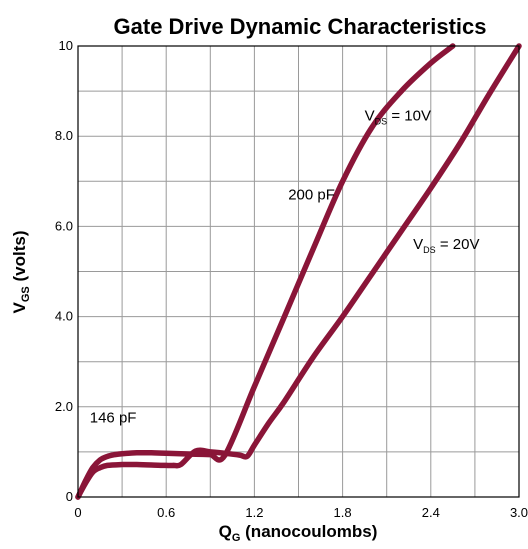 The height and width of the screenshot is (549, 528). I want to click on cap-146pf-label: 146 pF, so click(113, 418).